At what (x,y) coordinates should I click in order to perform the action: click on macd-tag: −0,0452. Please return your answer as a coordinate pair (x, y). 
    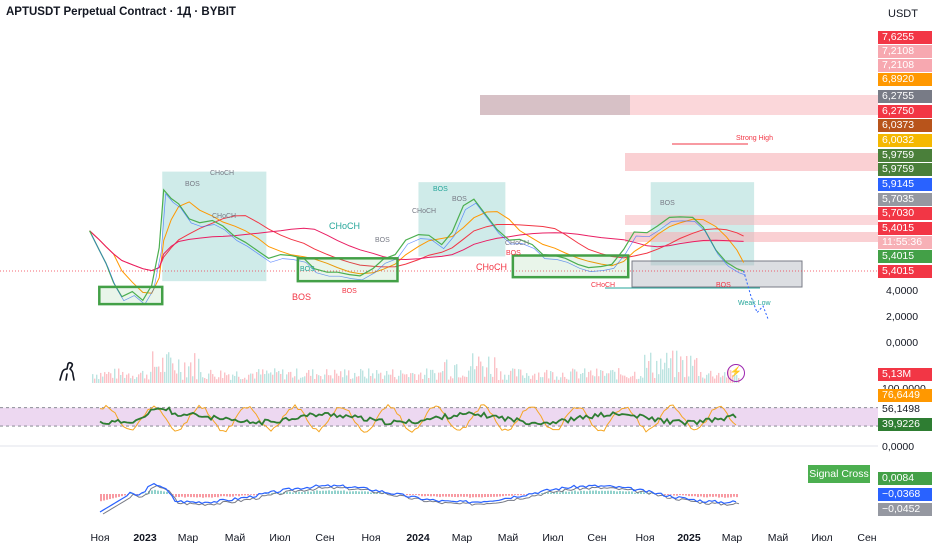
    Looking at the image, I should click on (905, 509).